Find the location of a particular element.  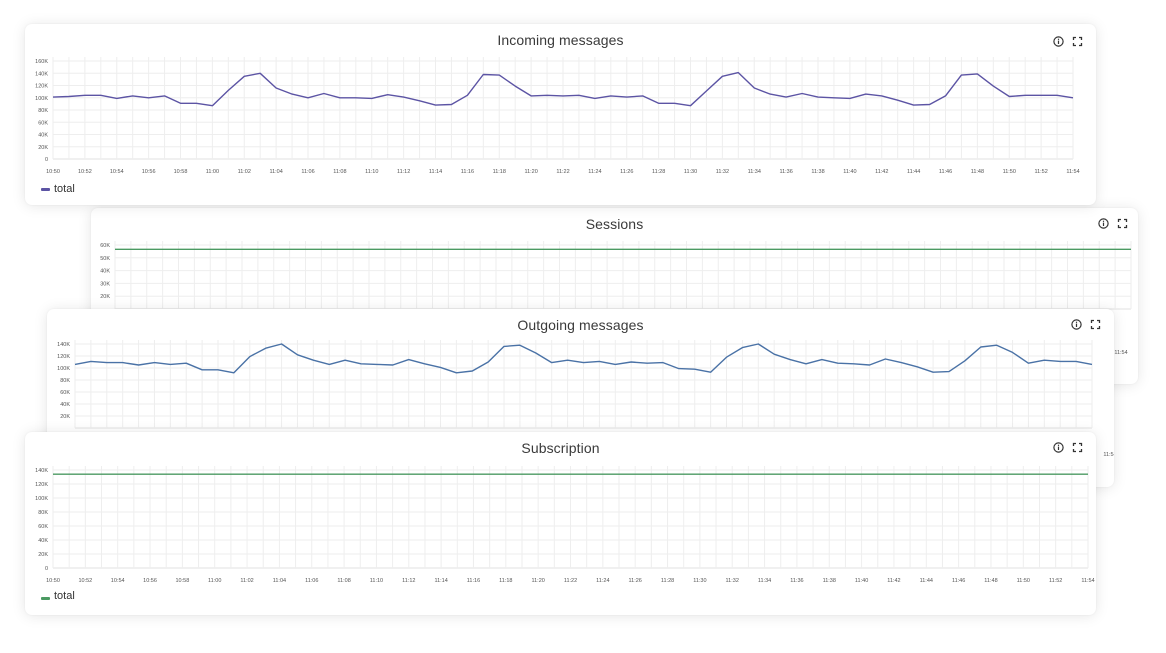

x-tick-label: 11:50 is located at coordinates (1023, 581).